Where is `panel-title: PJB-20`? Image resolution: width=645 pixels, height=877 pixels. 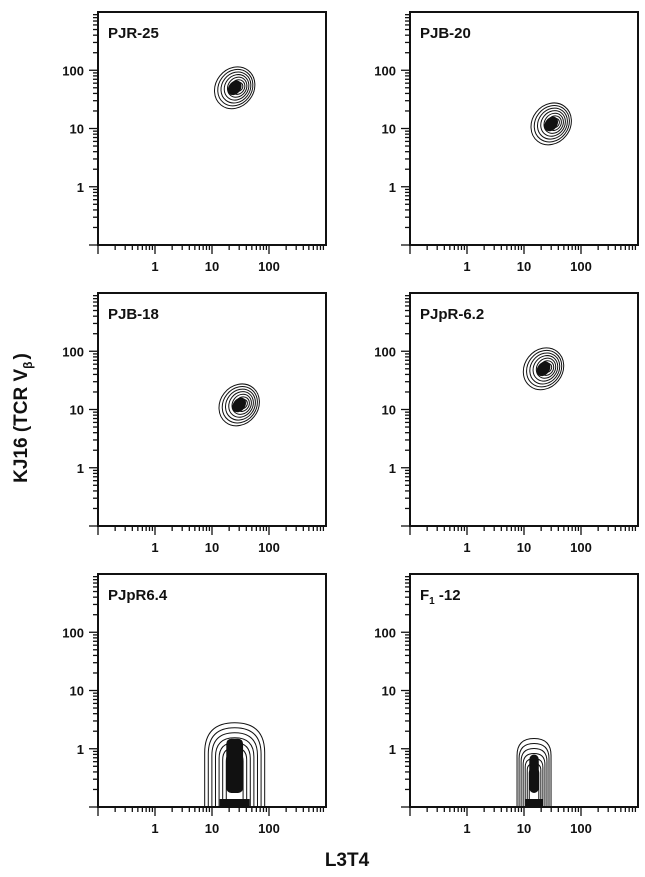
panel-title: PJB-20 is located at coordinates (445, 33).